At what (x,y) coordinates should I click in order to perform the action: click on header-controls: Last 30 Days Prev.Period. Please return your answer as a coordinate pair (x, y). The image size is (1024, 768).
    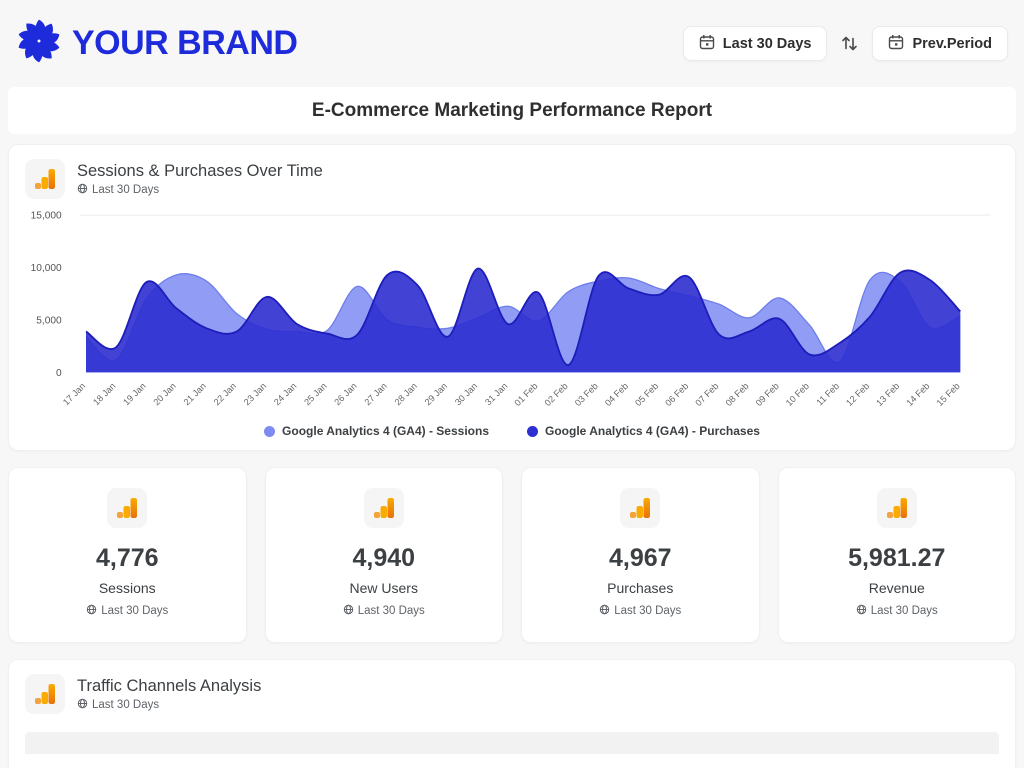
    Looking at the image, I should click on (845, 43).